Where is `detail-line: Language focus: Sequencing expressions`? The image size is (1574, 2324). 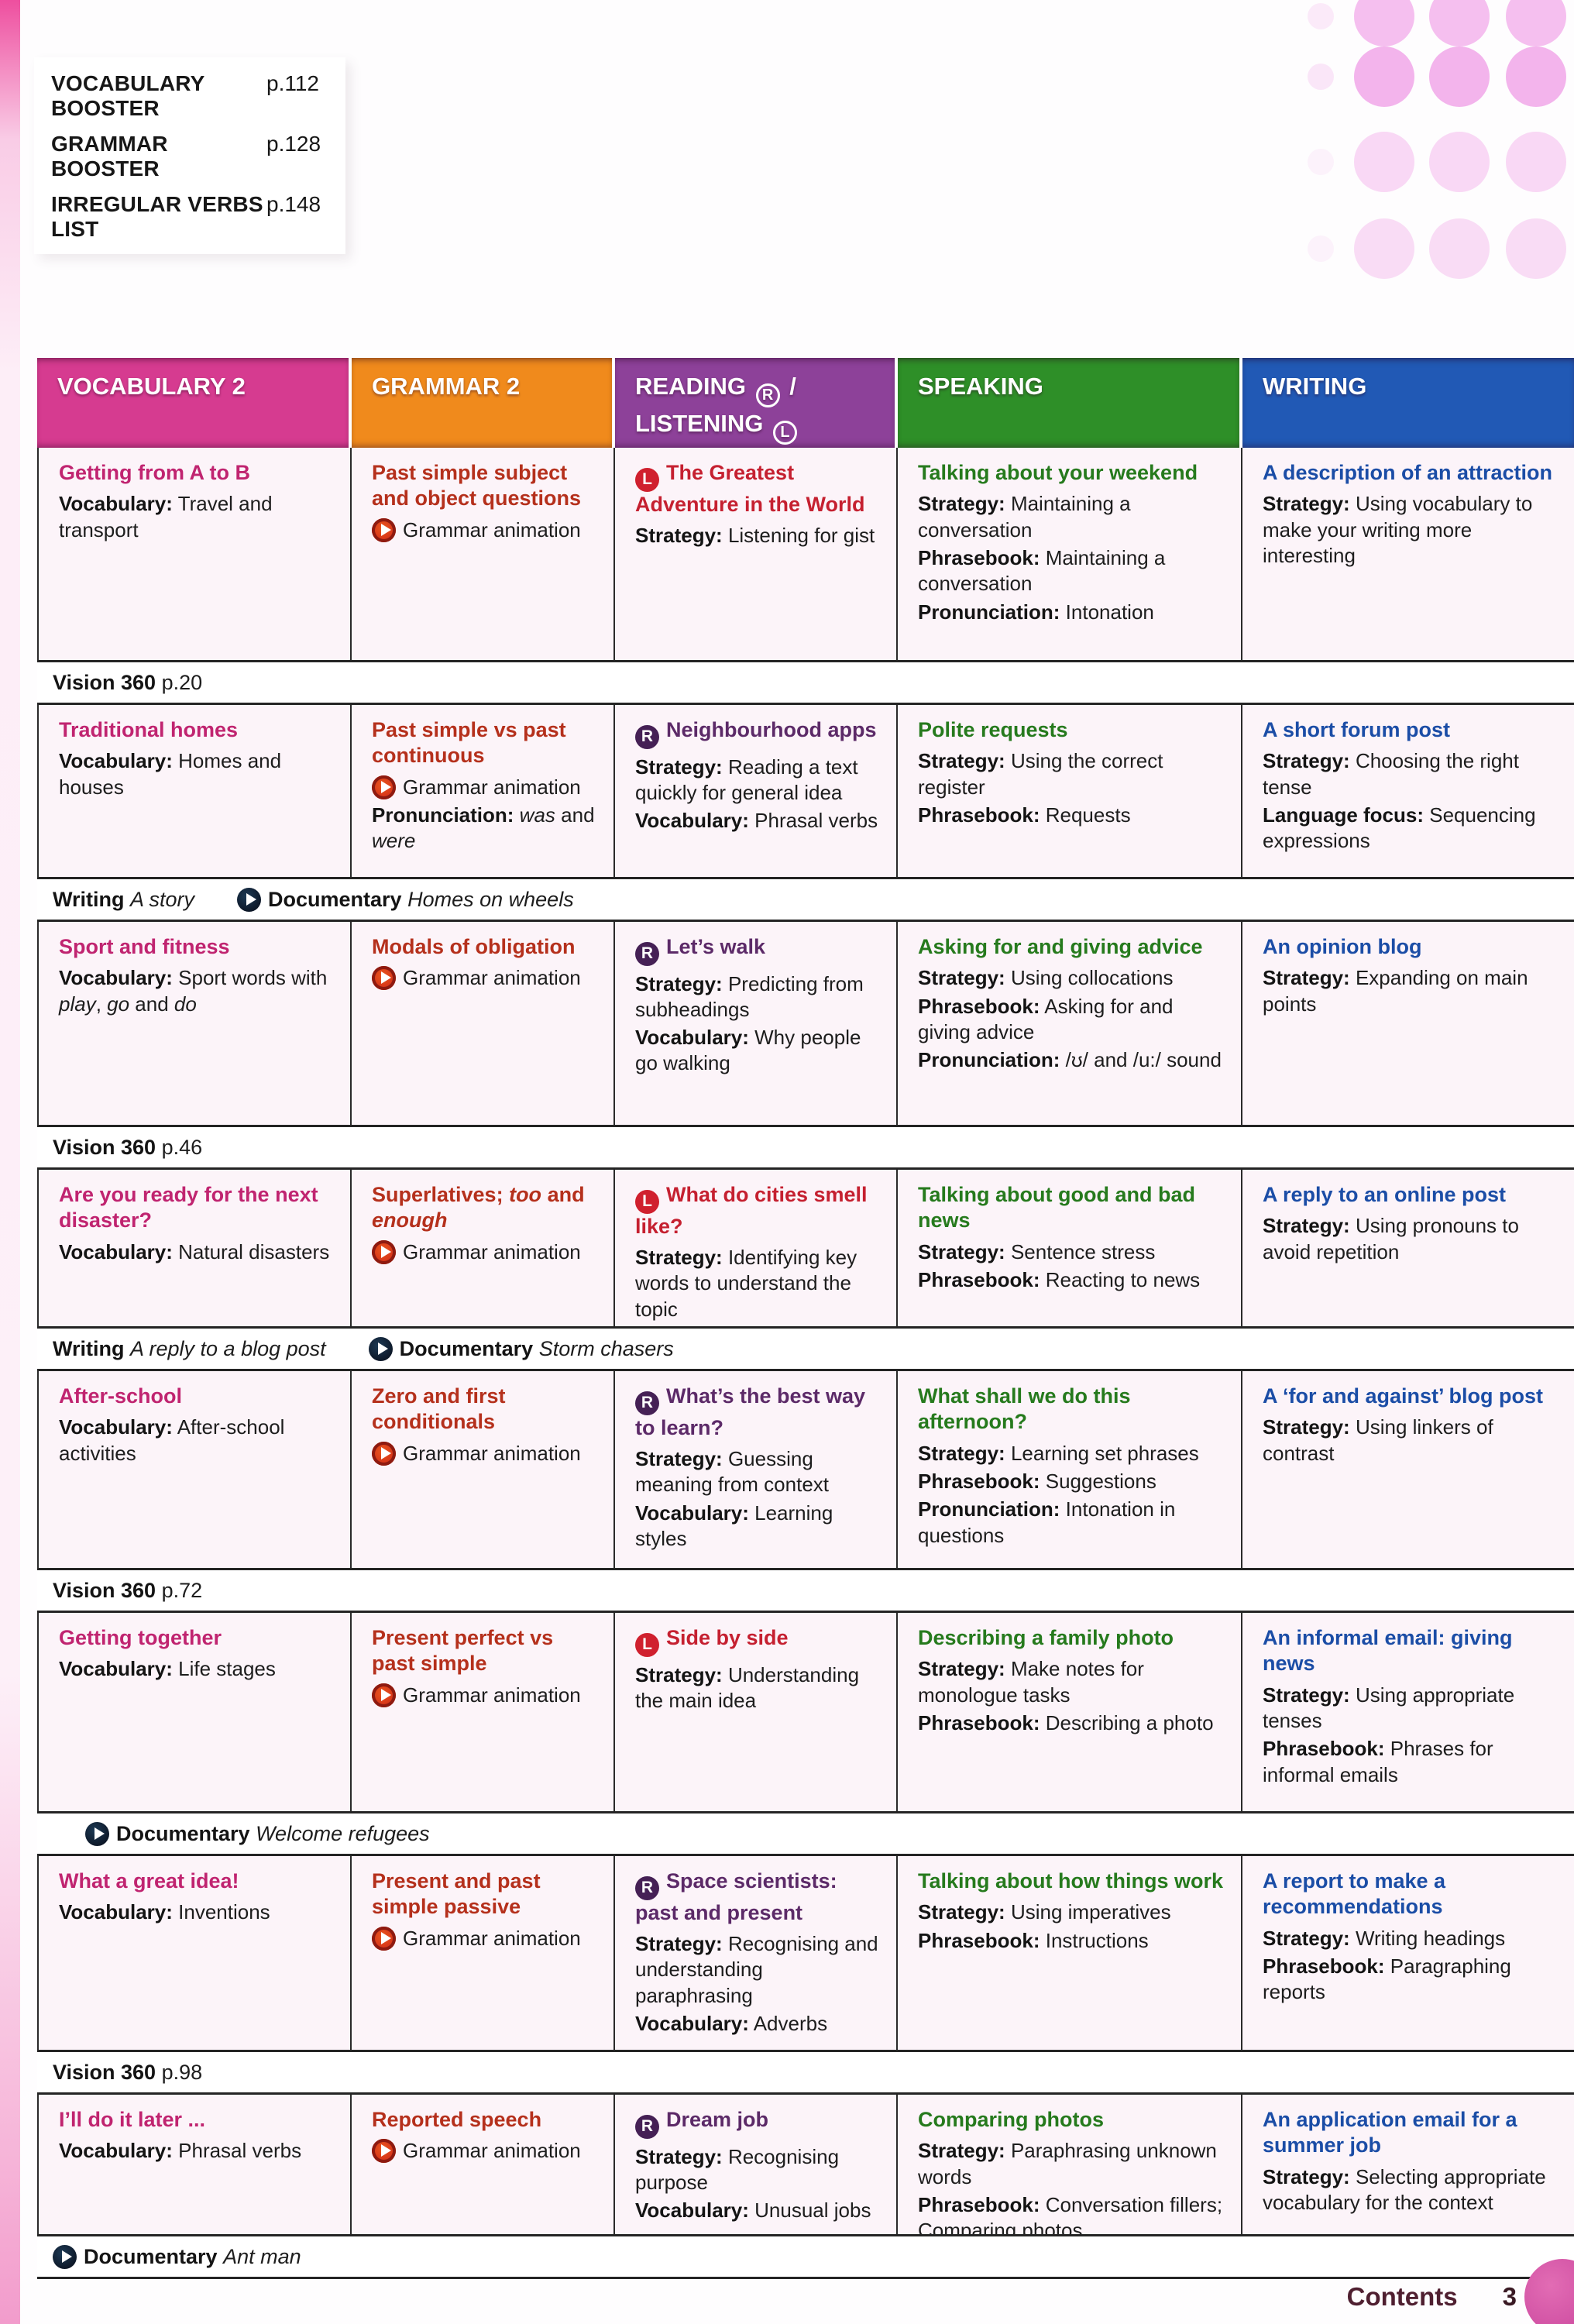 detail-line: Language focus: Sequencing expressions is located at coordinates (1399, 828).